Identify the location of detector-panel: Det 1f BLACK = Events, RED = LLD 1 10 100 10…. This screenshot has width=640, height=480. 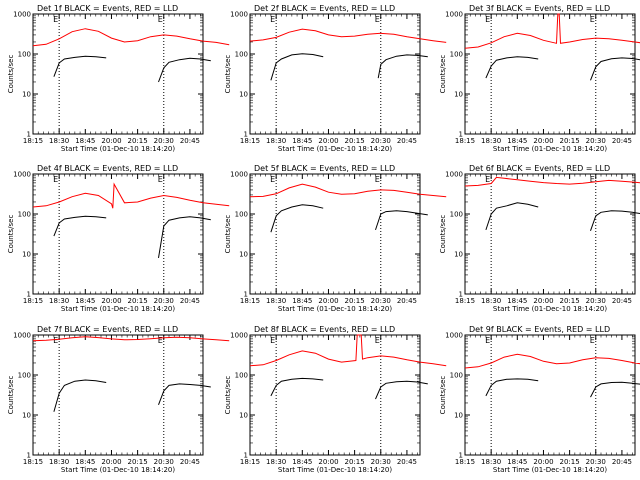
(118, 78).